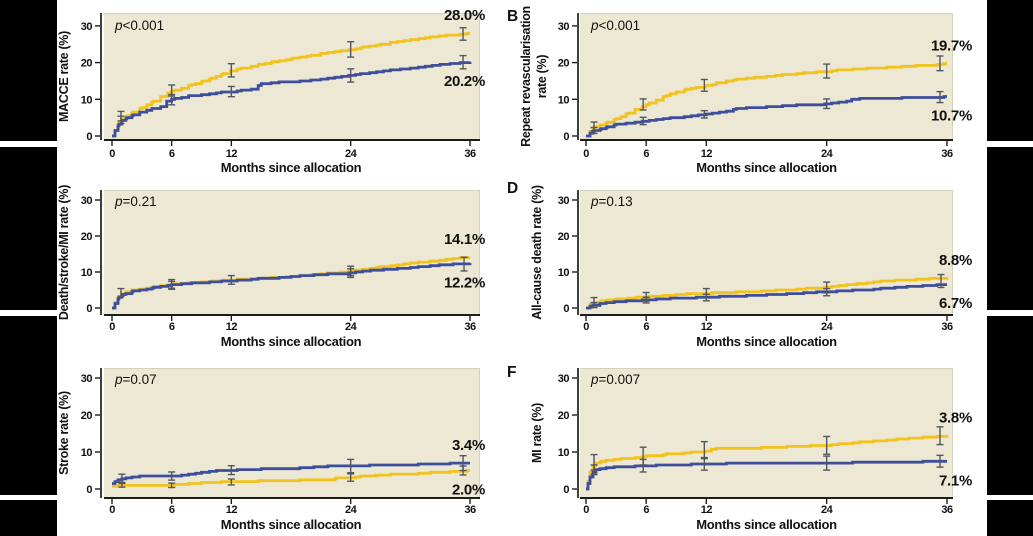 This screenshot has height=536, width=1033. I want to click on p-value-label: p=0.21, so click(135, 201).